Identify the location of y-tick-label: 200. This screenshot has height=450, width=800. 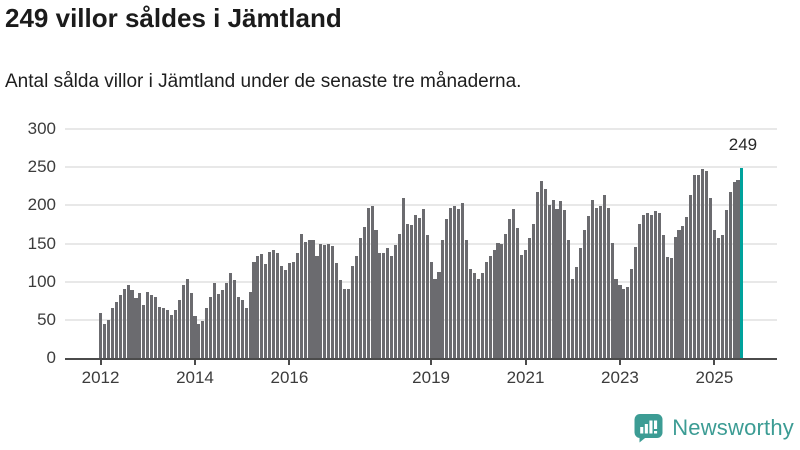
(41, 205).